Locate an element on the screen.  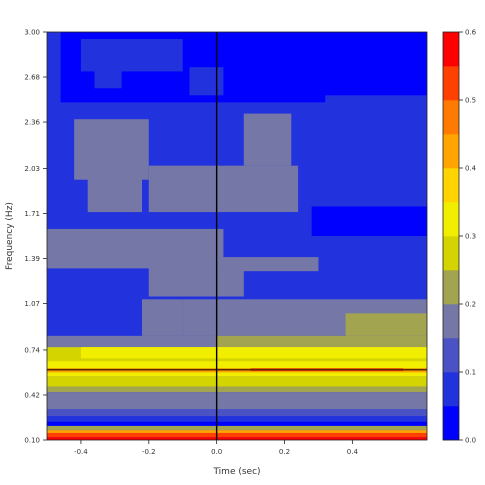
x-axis: -0.4 -0.2 0.0 0.2 0.4 is located at coordinates (216, 448).